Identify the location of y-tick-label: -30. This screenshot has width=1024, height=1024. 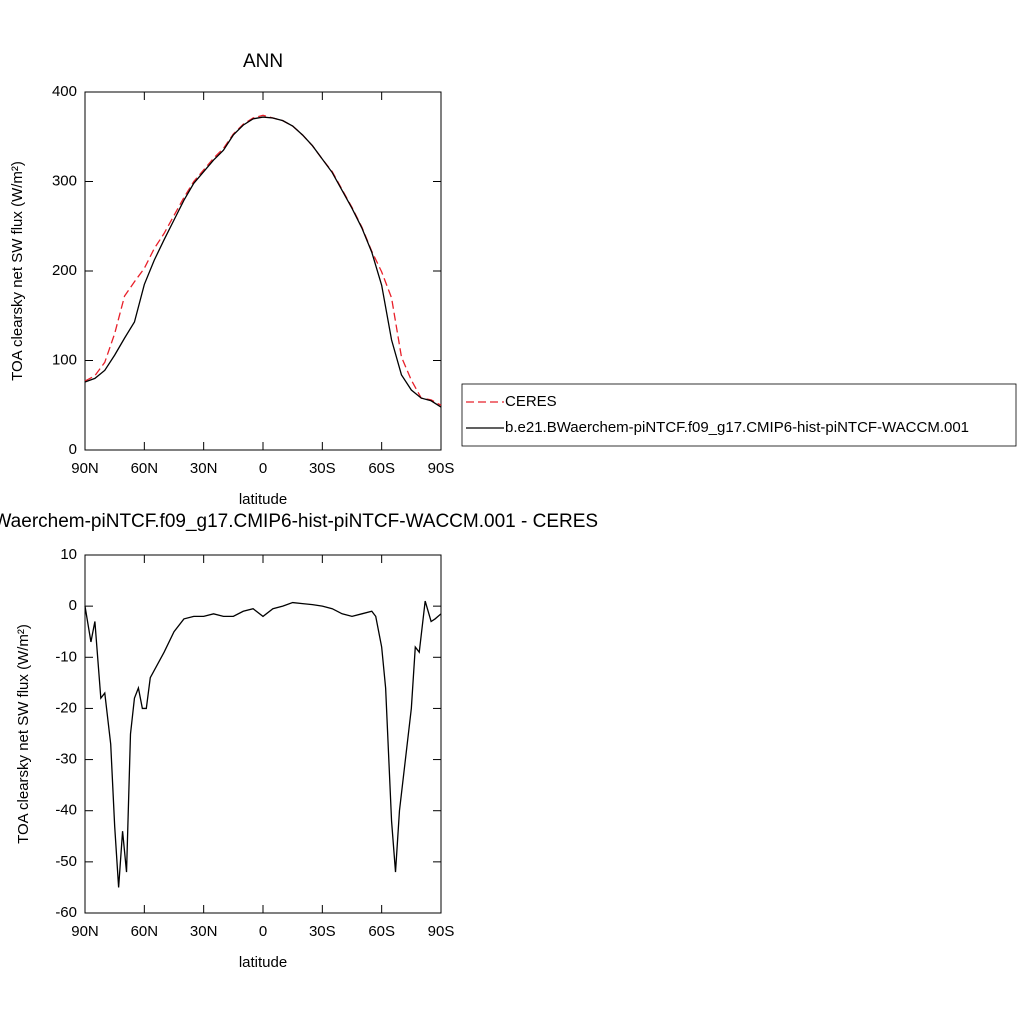
(66, 759).